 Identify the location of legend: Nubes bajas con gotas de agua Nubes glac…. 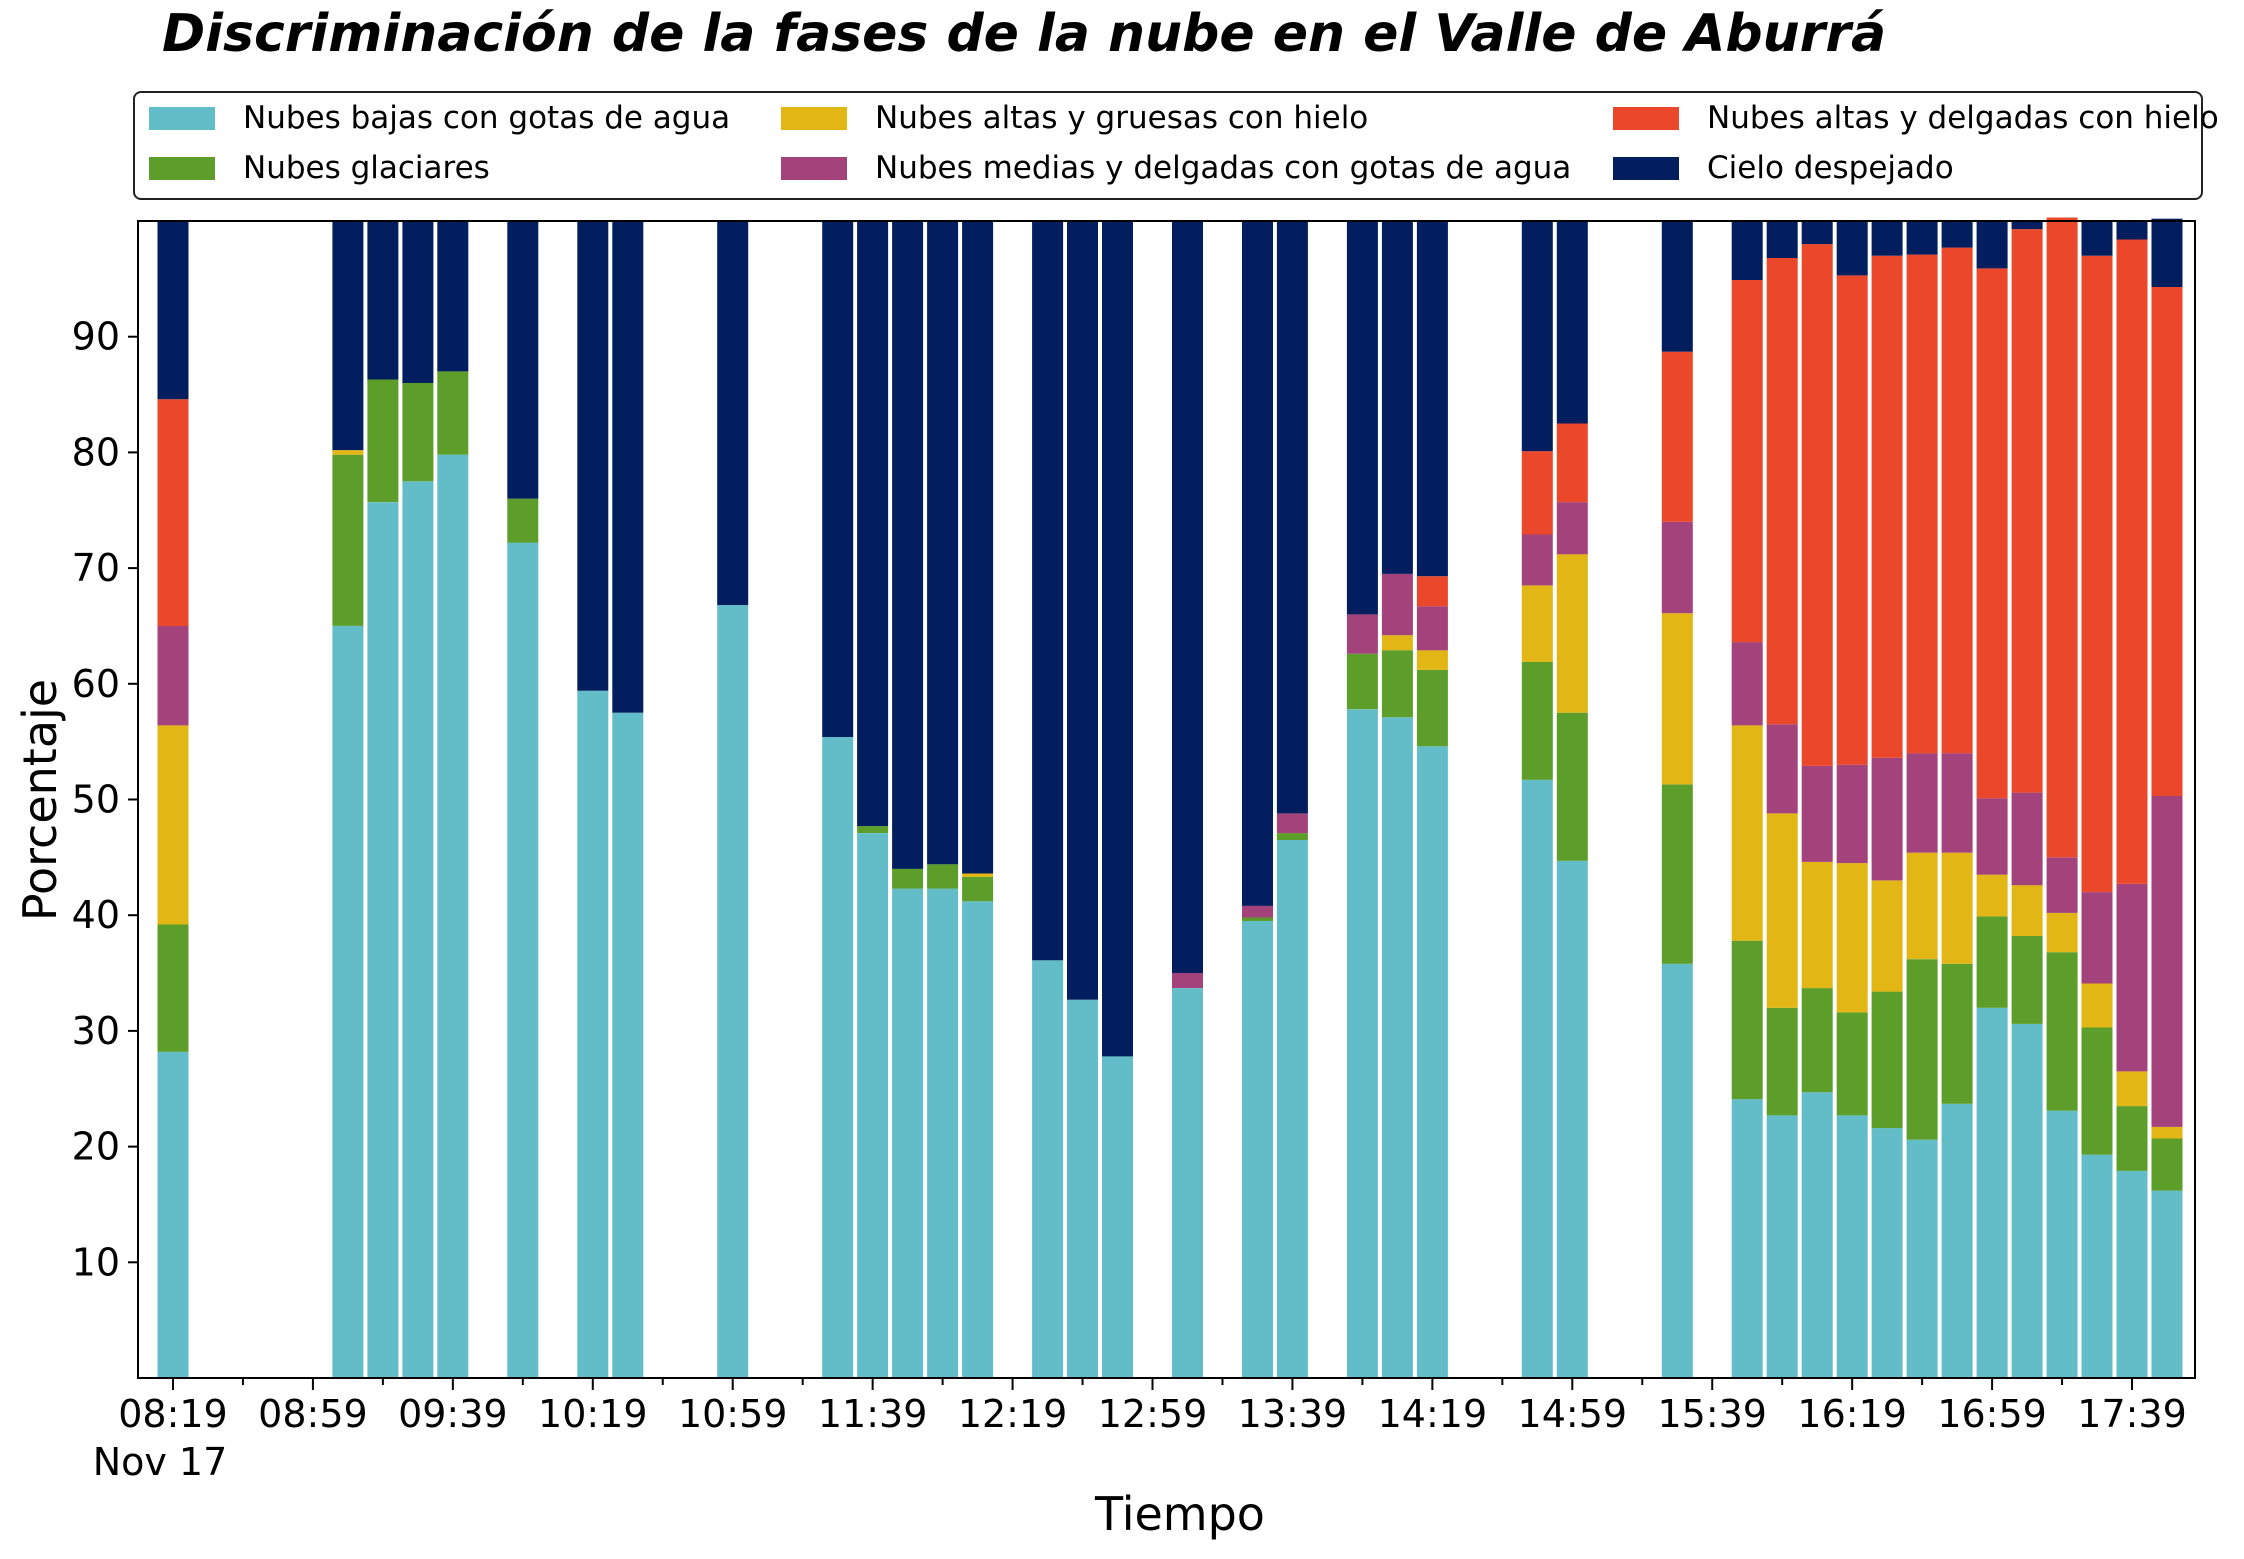
(1176, 145).